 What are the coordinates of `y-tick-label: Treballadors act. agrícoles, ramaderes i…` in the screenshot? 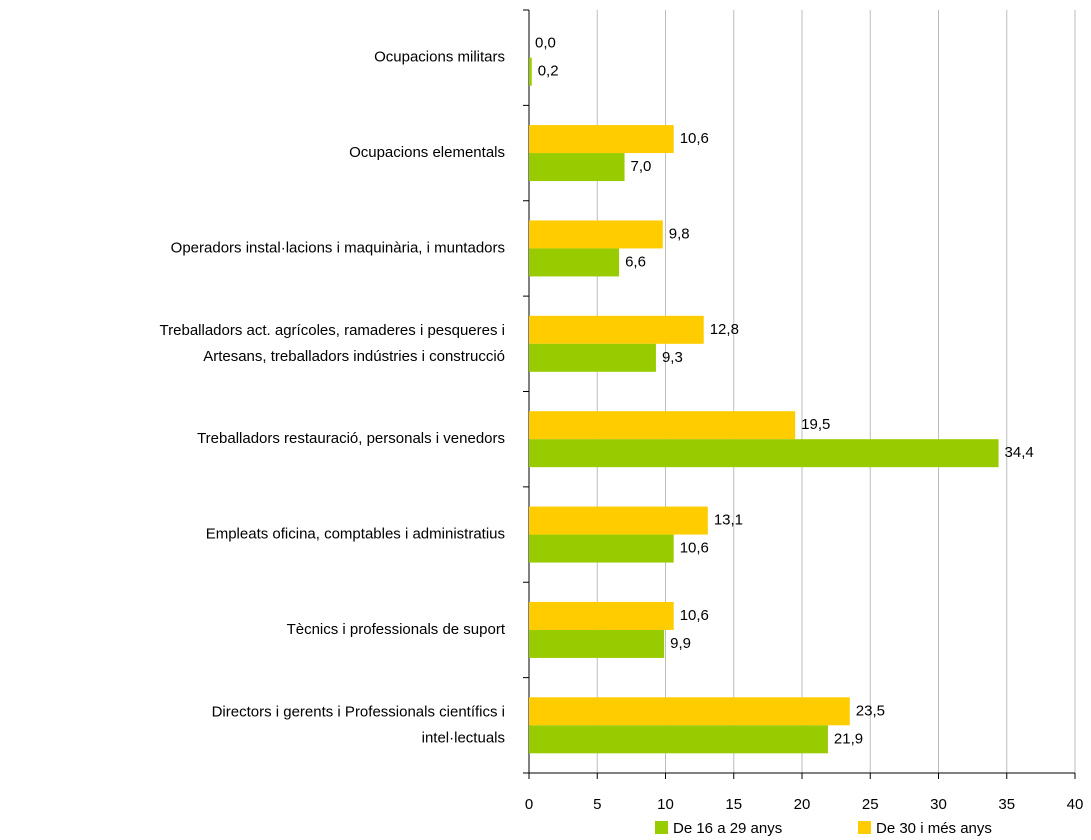 It's located at (332, 343).